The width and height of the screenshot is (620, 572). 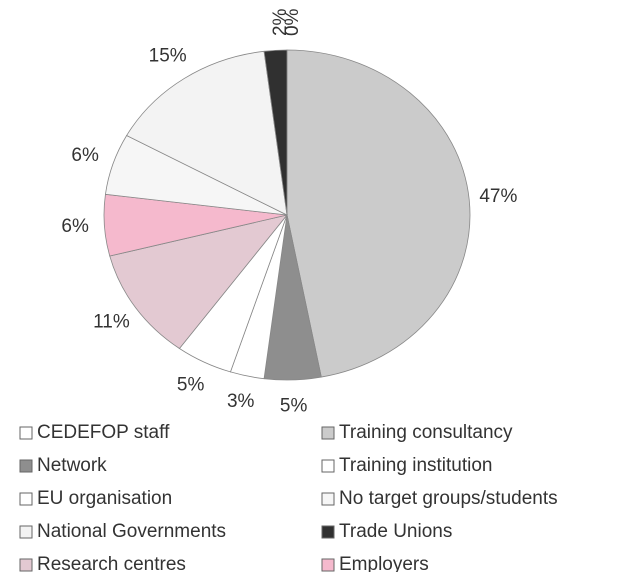 What do you see at coordinates (104, 498) in the screenshot?
I see `legend-label: EU organisation` at bounding box center [104, 498].